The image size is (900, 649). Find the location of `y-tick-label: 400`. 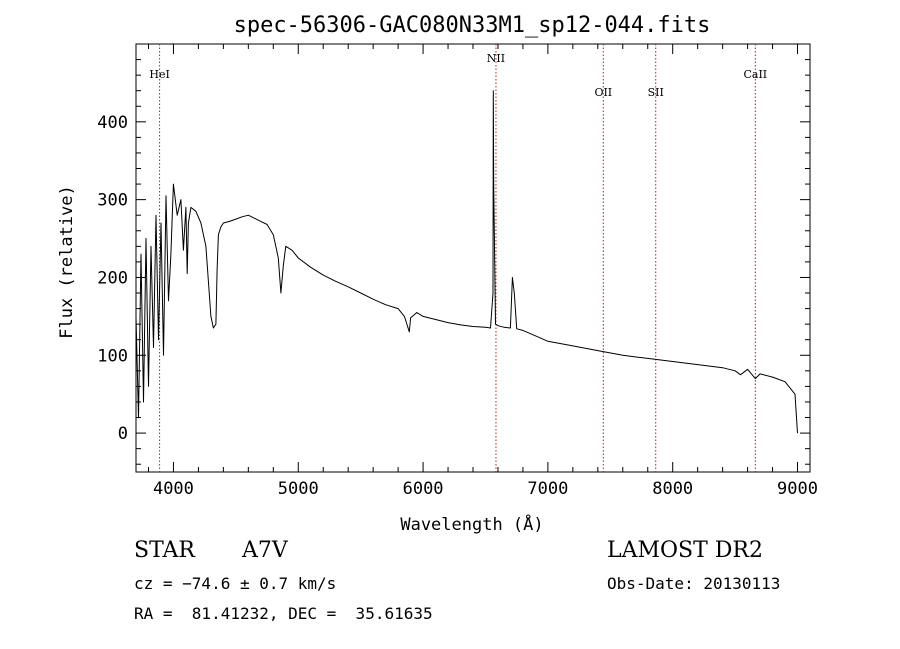

y-tick-label: 400 is located at coordinates (112, 123).